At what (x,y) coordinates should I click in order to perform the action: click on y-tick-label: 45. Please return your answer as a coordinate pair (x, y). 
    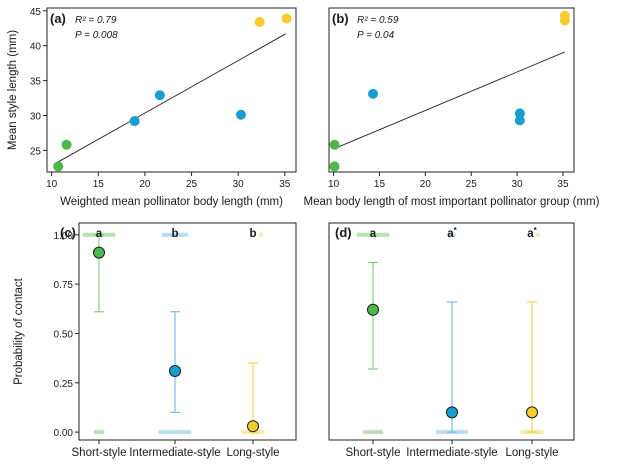
    Looking at the image, I should click on (36, 12).